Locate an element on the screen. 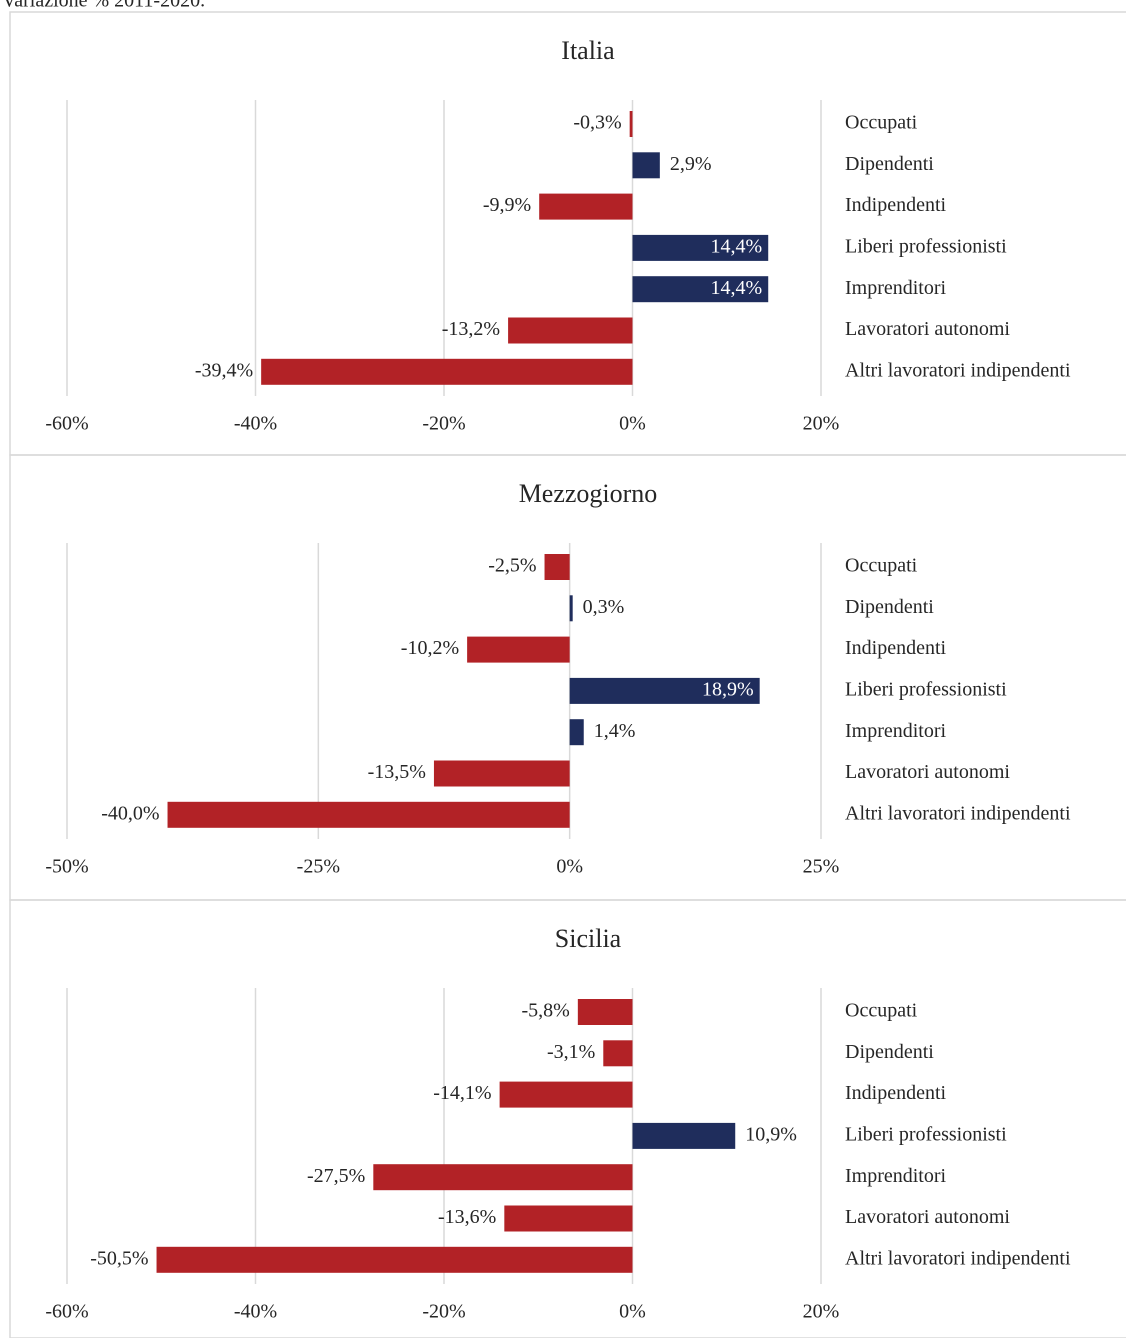 This screenshot has height=1338, width=1126. value-label: -10,2% is located at coordinates (430, 648).